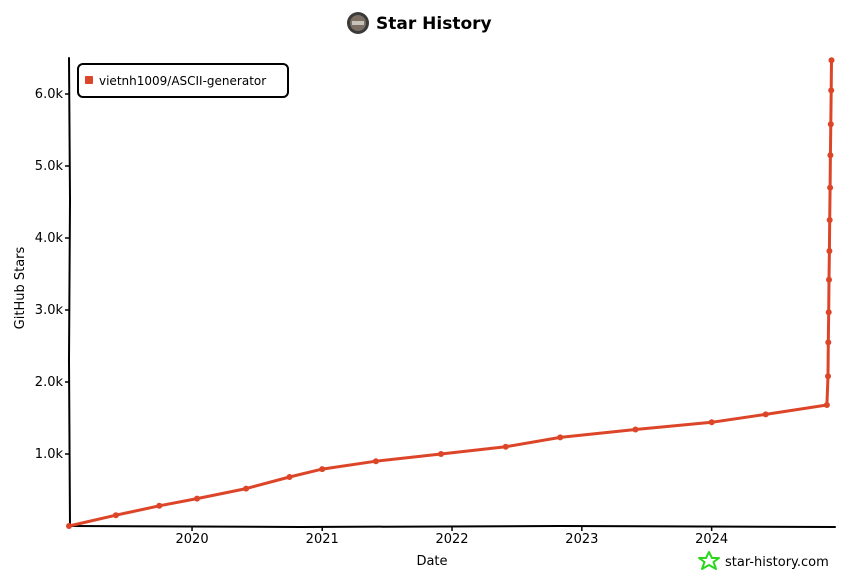  I want to click on legend-box, so click(183, 80).